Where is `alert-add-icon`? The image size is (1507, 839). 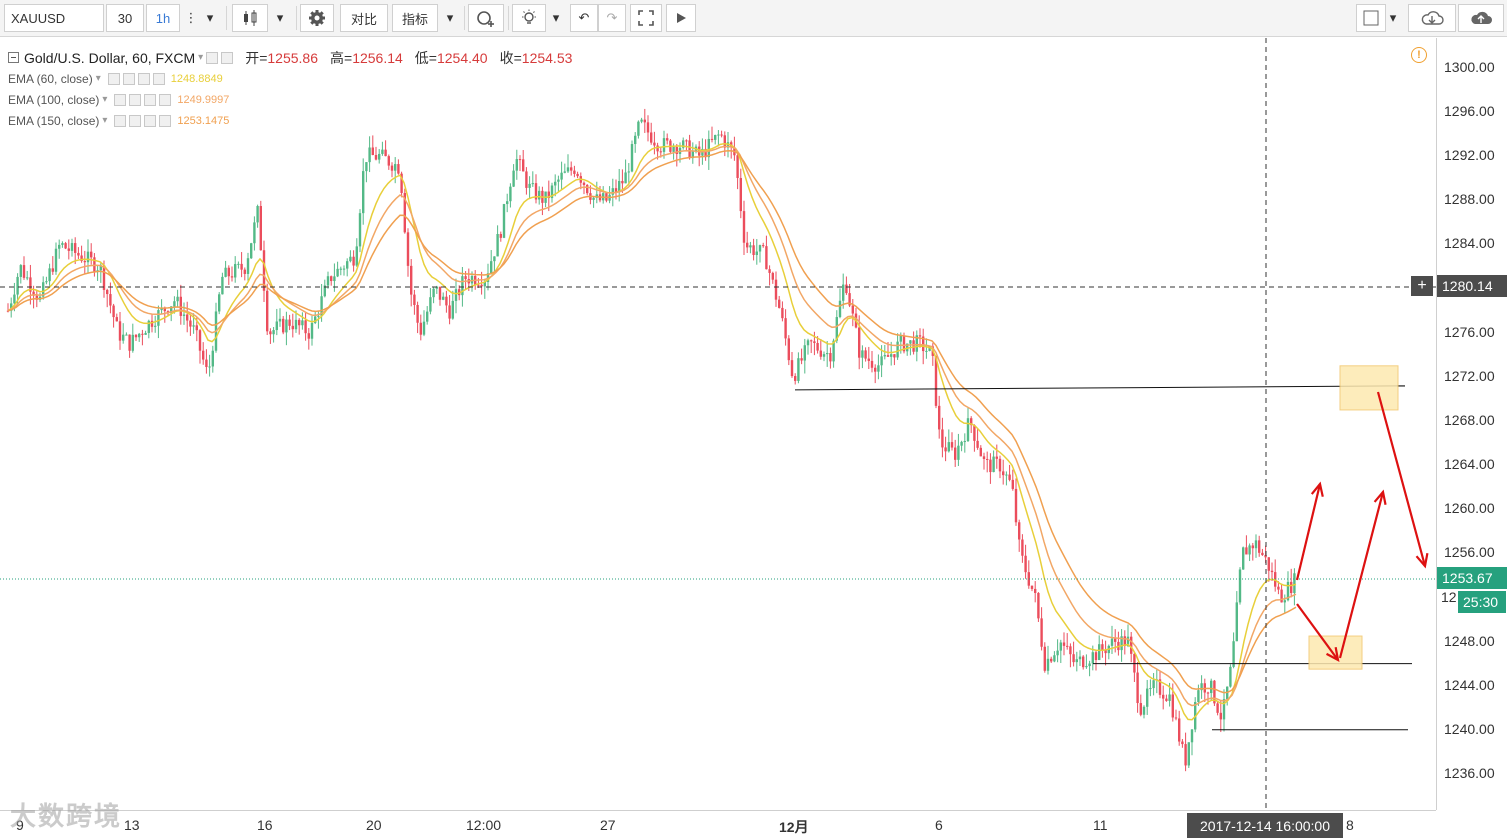 alert-add-icon is located at coordinates (486, 18).